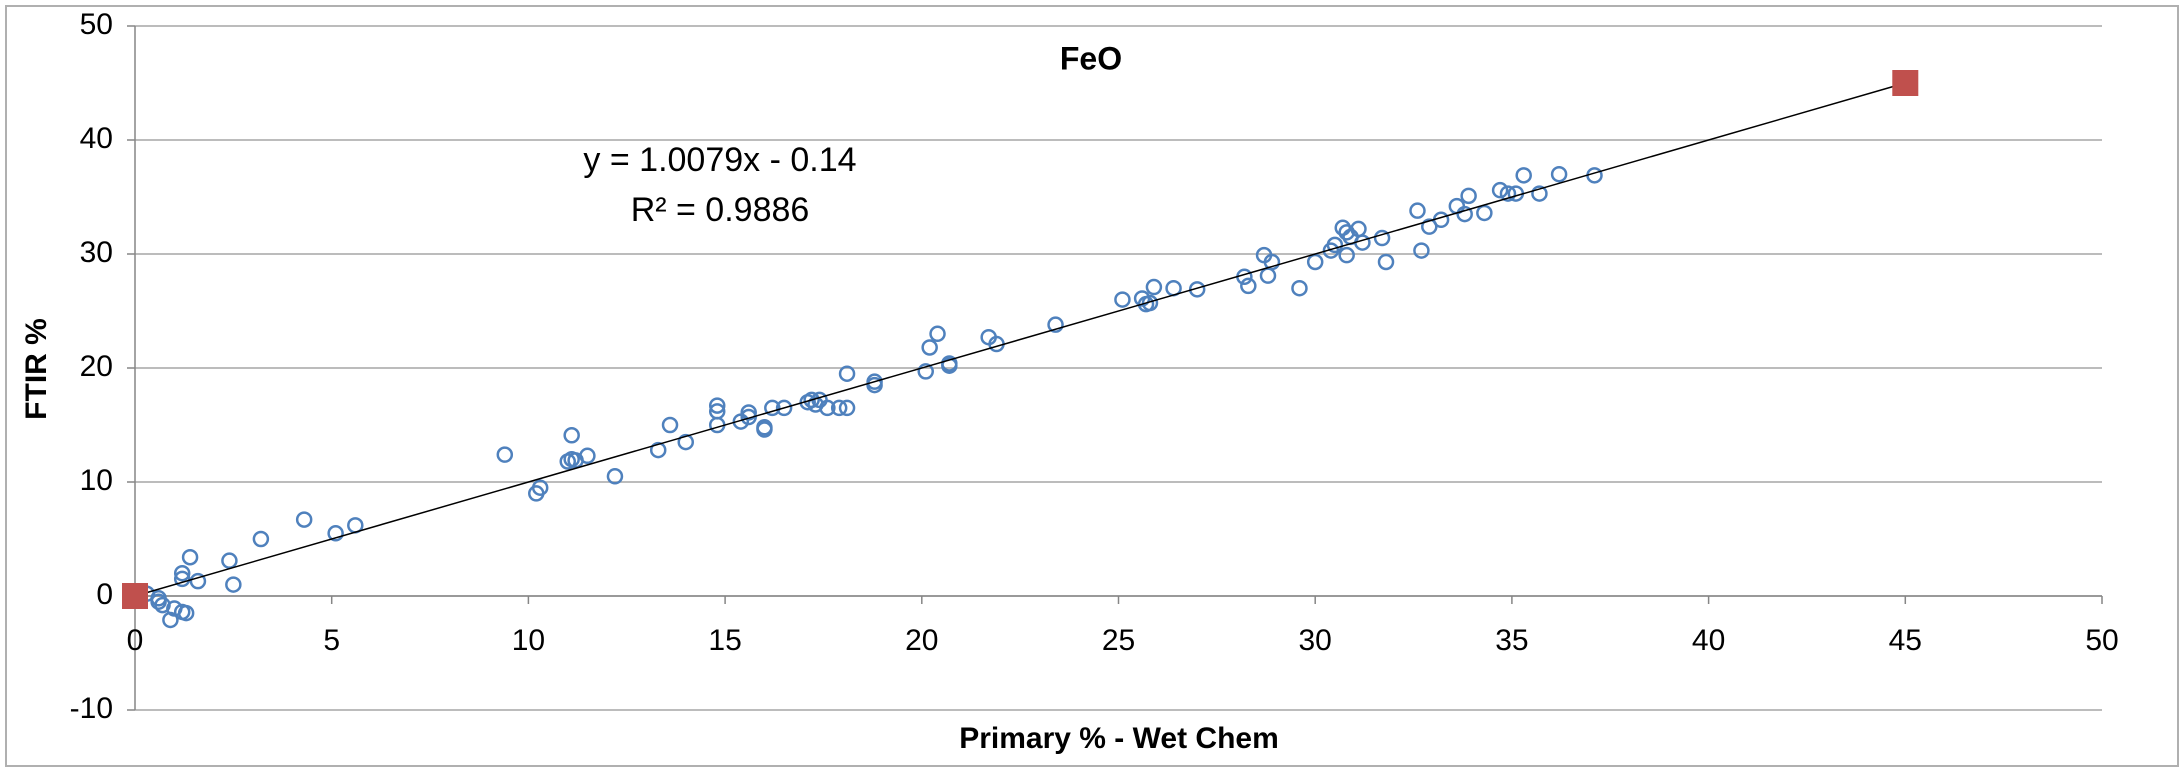  What do you see at coordinates (528, 640) in the screenshot?
I see `x-tick-label: 10` at bounding box center [528, 640].